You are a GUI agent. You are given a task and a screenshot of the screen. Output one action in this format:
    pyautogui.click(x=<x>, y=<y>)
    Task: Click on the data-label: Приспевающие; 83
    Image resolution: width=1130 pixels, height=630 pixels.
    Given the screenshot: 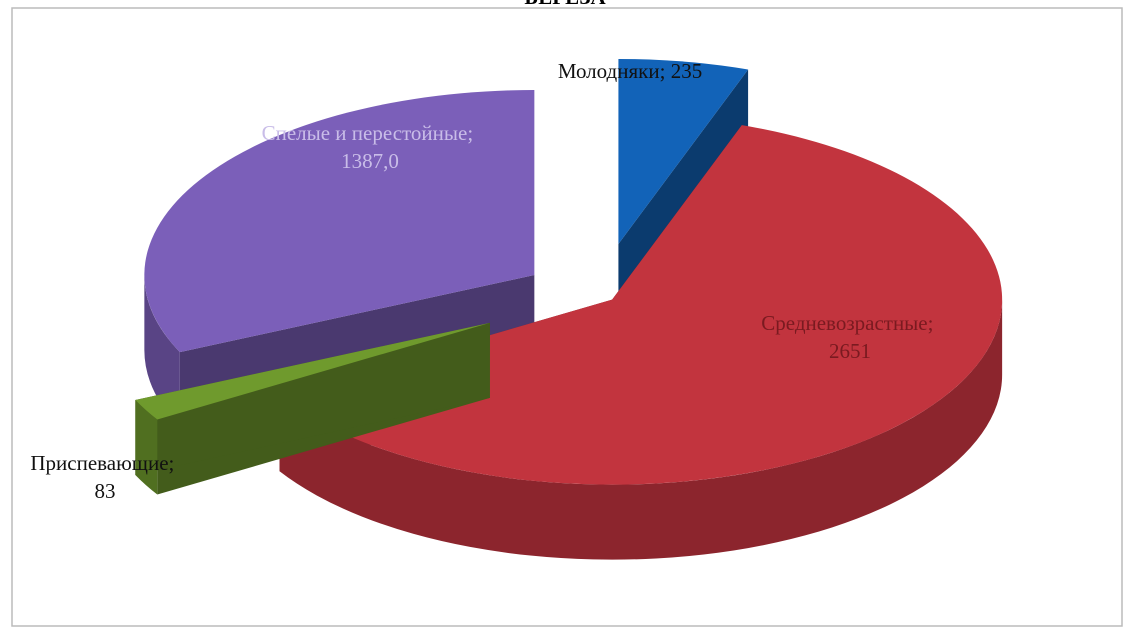 What is the action you would take?
    pyautogui.click(x=104, y=477)
    